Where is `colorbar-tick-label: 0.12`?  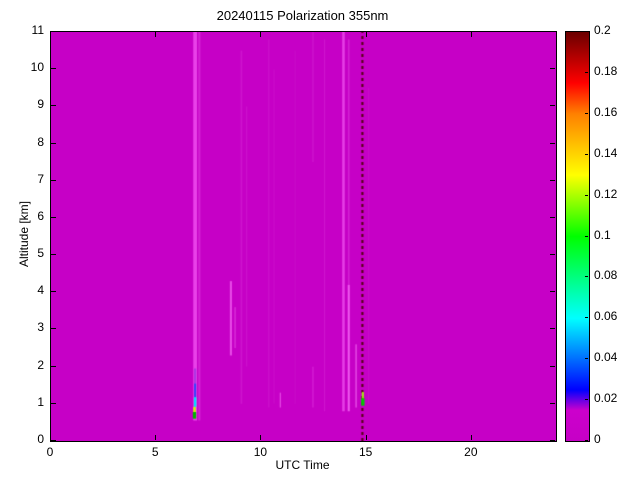 colorbar-tick-label: 0.12 is located at coordinates (606, 193).